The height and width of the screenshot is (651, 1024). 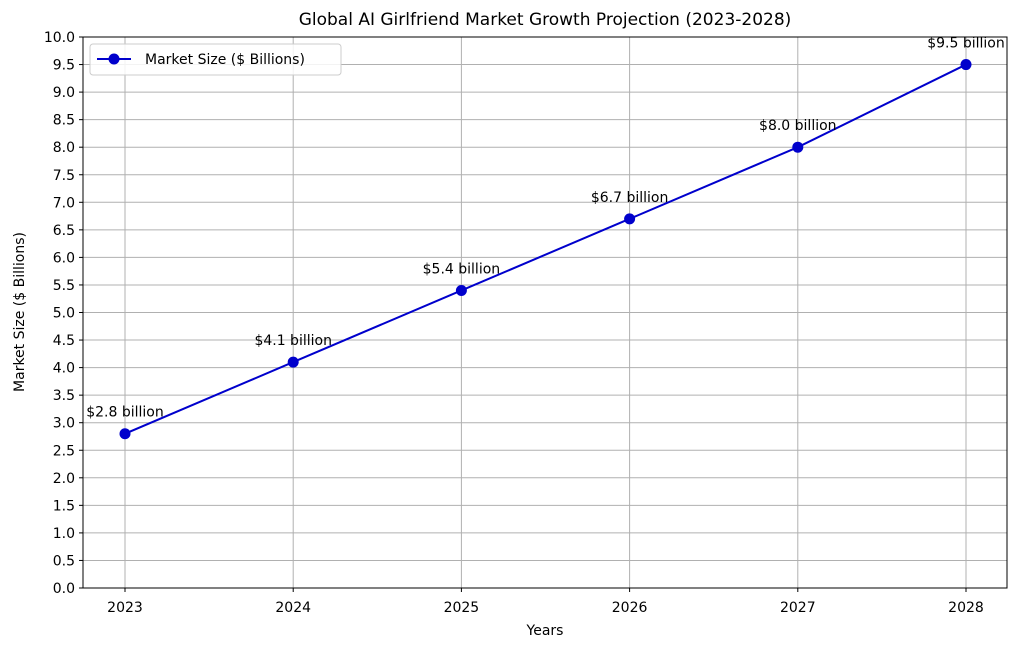 I want to click on y-tick-label: 8.0, so click(x=64, y=148).